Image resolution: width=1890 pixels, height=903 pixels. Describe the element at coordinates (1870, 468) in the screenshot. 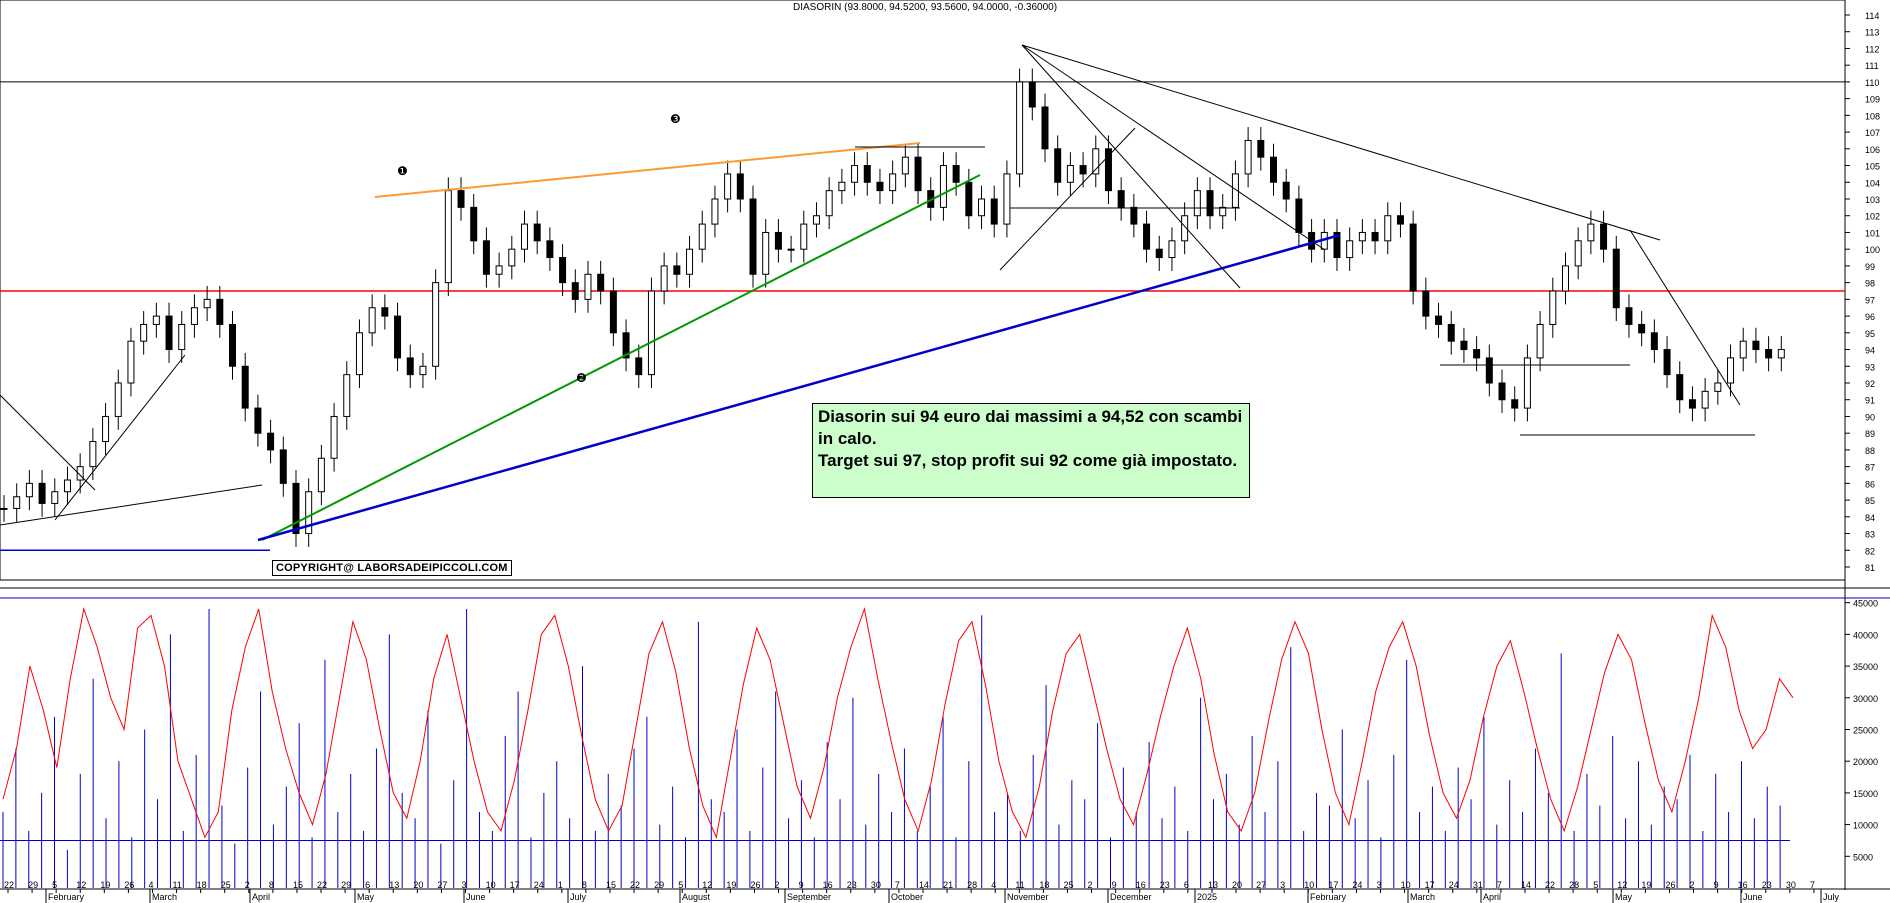

I see `price-y-tick-label: 87` at that location.